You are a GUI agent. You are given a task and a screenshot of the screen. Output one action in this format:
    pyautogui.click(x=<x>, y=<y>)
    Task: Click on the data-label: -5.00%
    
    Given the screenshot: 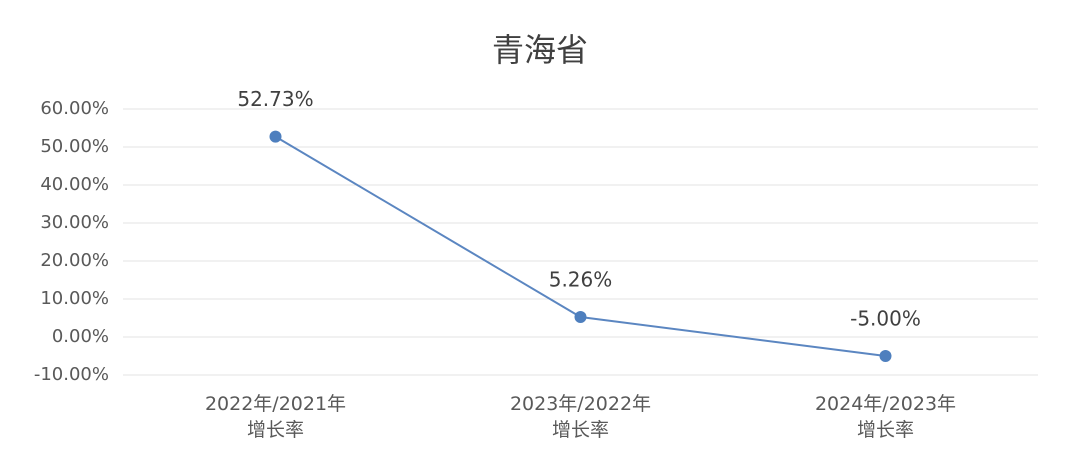 What is the action you would take?
    pyautogui.click(x=885, y=319)
    